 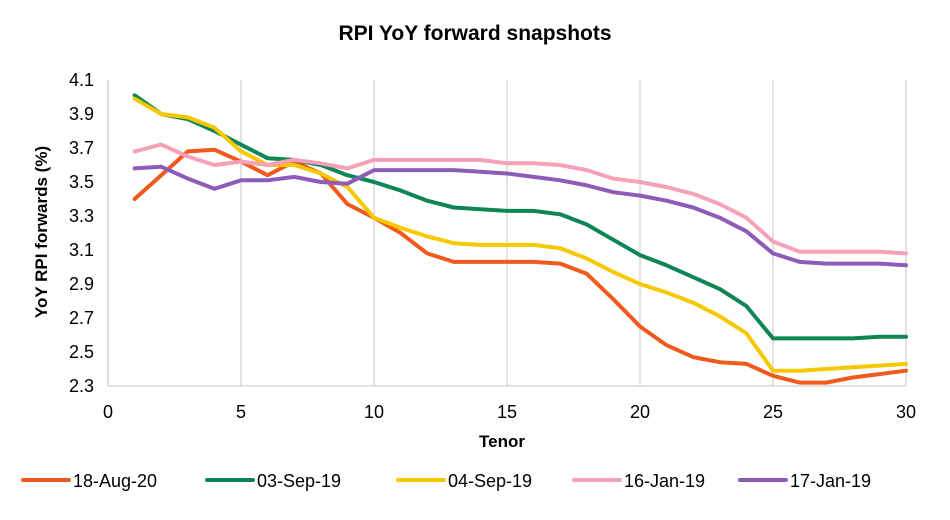 I want to click on y-tick-label: 3.3, so click(x=81, y=216).